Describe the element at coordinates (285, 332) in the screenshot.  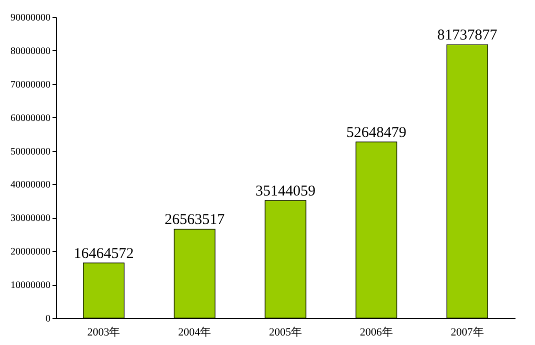
I see `x-tick-label: 2005年` at that location.